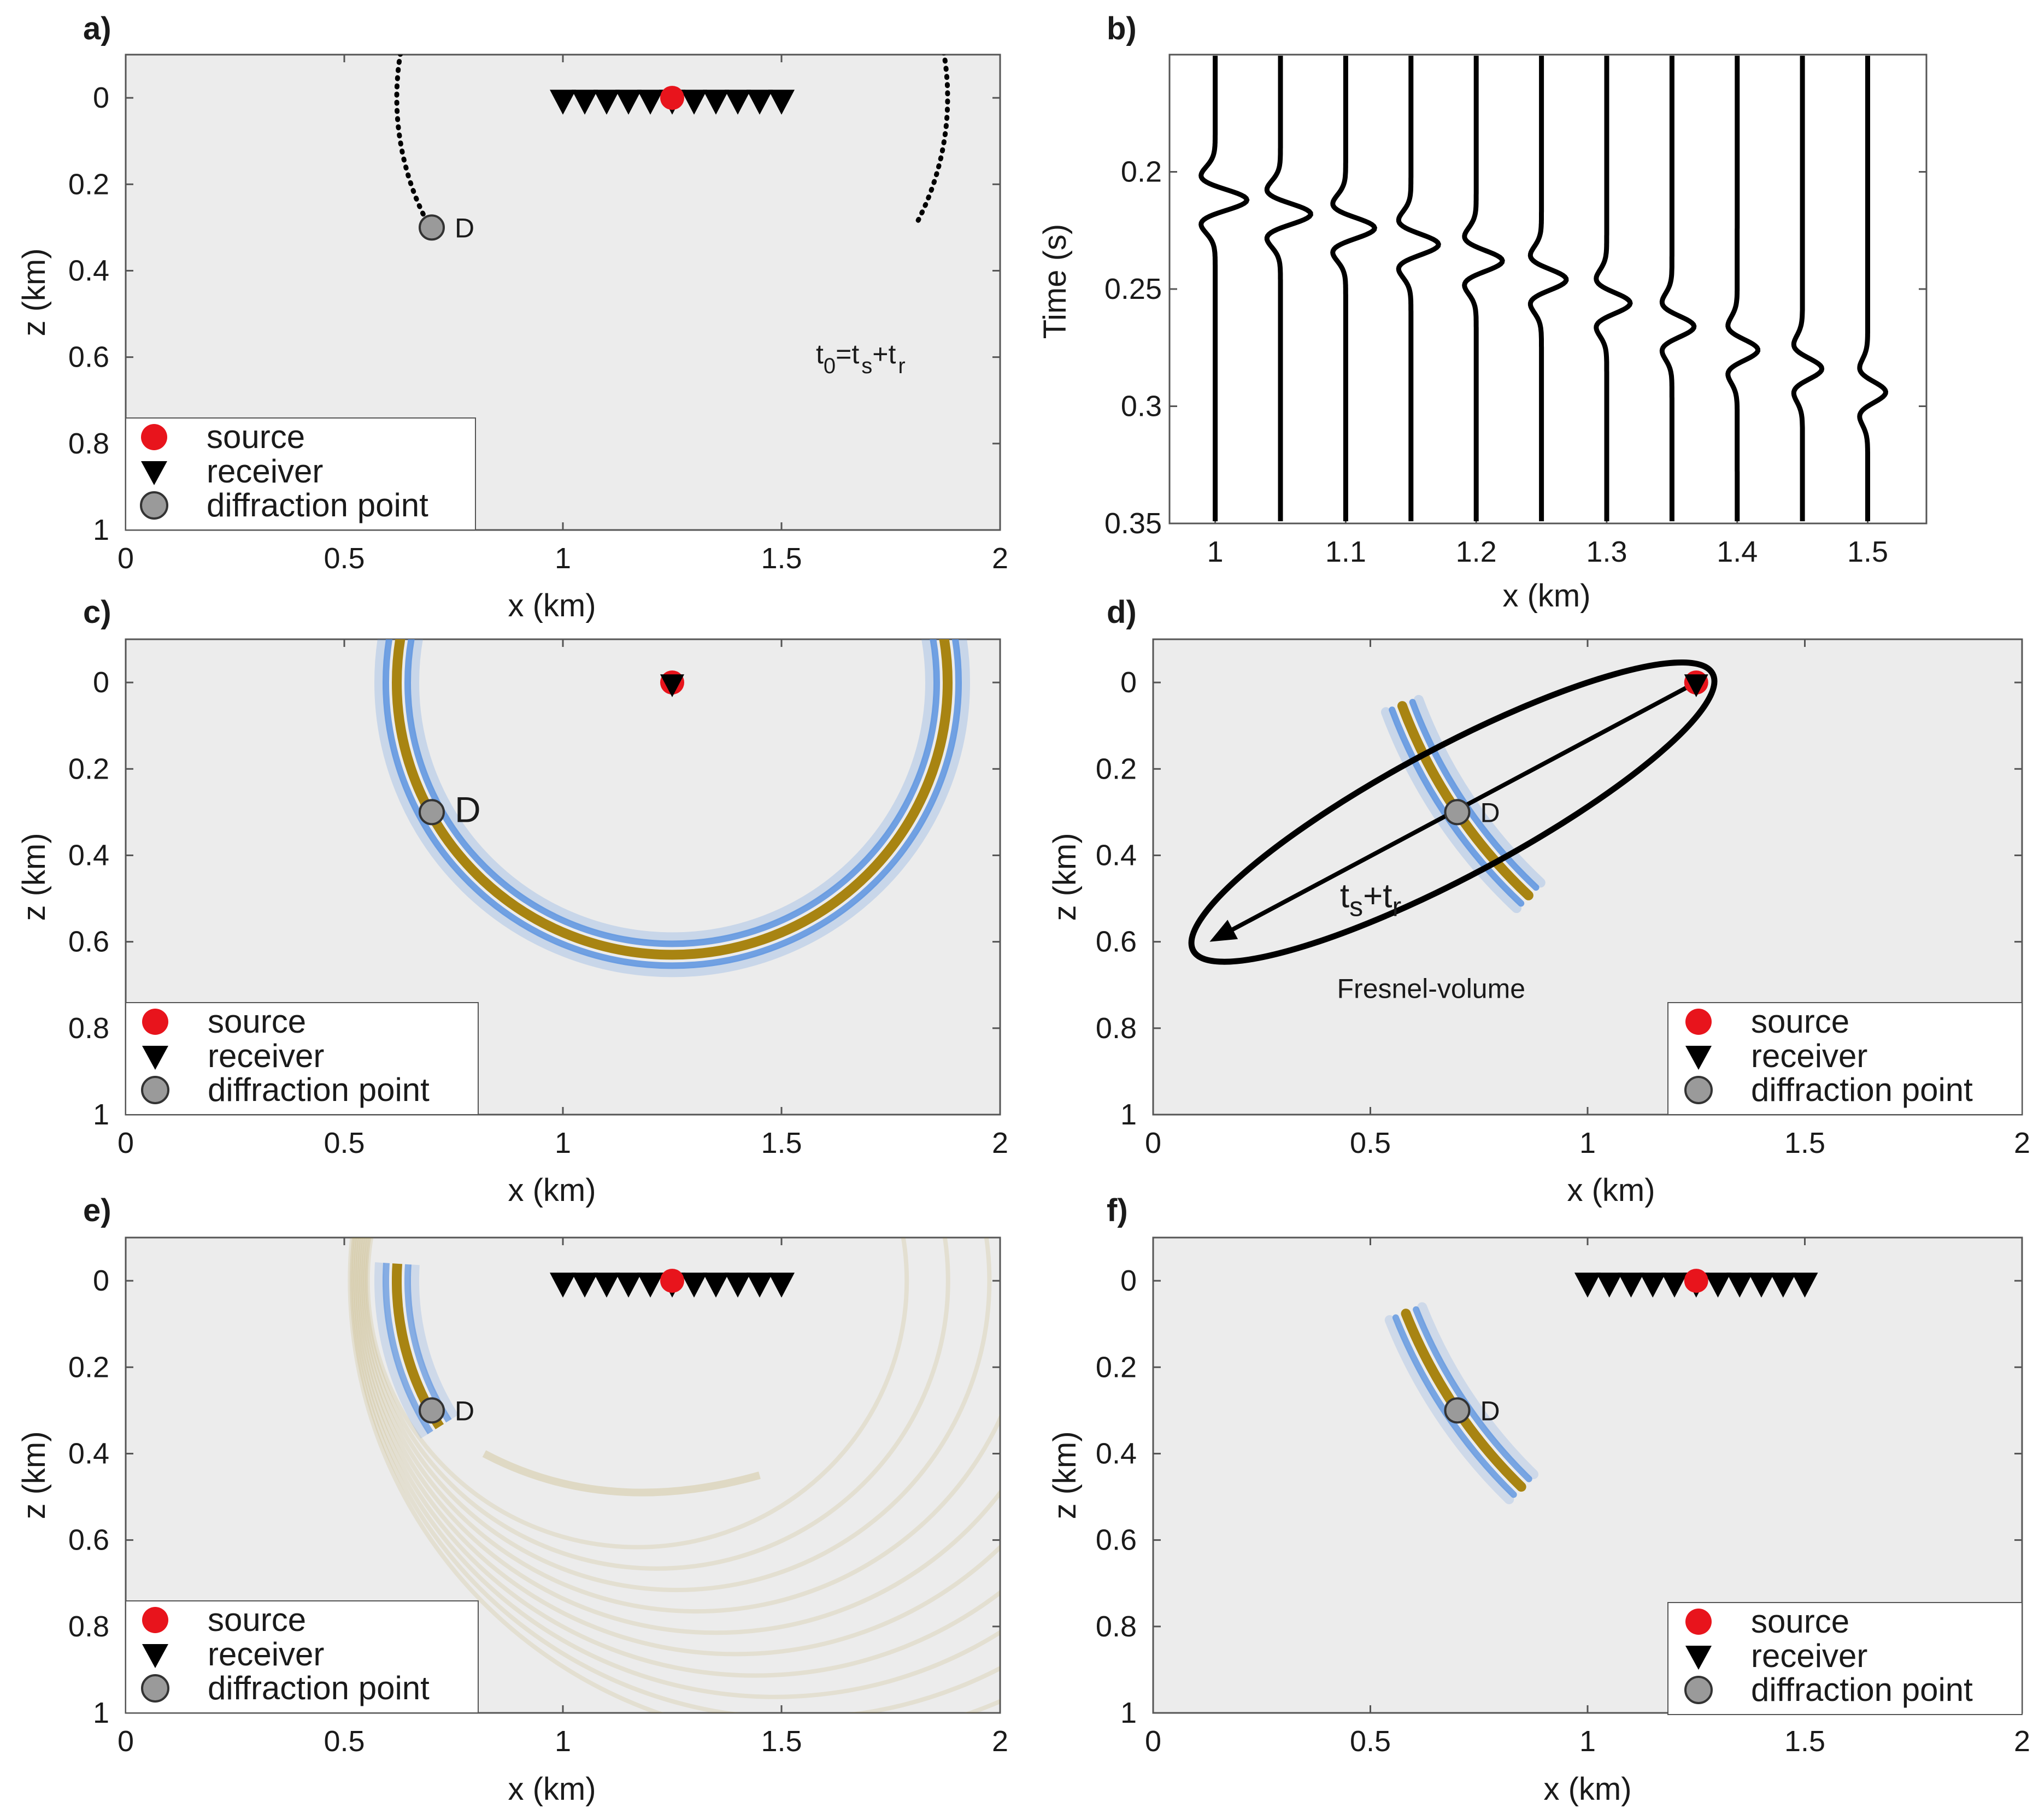 The image size is (2039, 1820). Describe the element at coordinates (1696, 685) in the screenshot. I see `receiver-marker-d` at that location.